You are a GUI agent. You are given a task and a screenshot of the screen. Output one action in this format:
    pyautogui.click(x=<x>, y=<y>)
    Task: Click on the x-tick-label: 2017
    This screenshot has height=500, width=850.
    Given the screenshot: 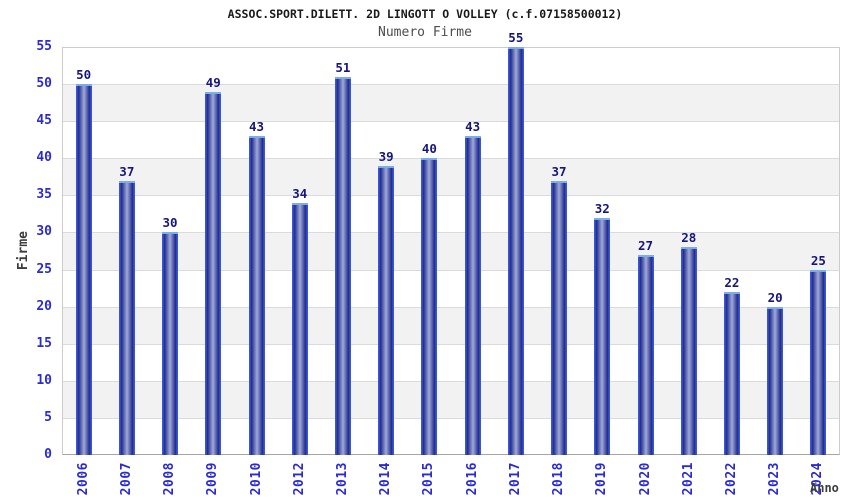 What is the action you would take?
    pyautogui.click(x=515, y=479)
    